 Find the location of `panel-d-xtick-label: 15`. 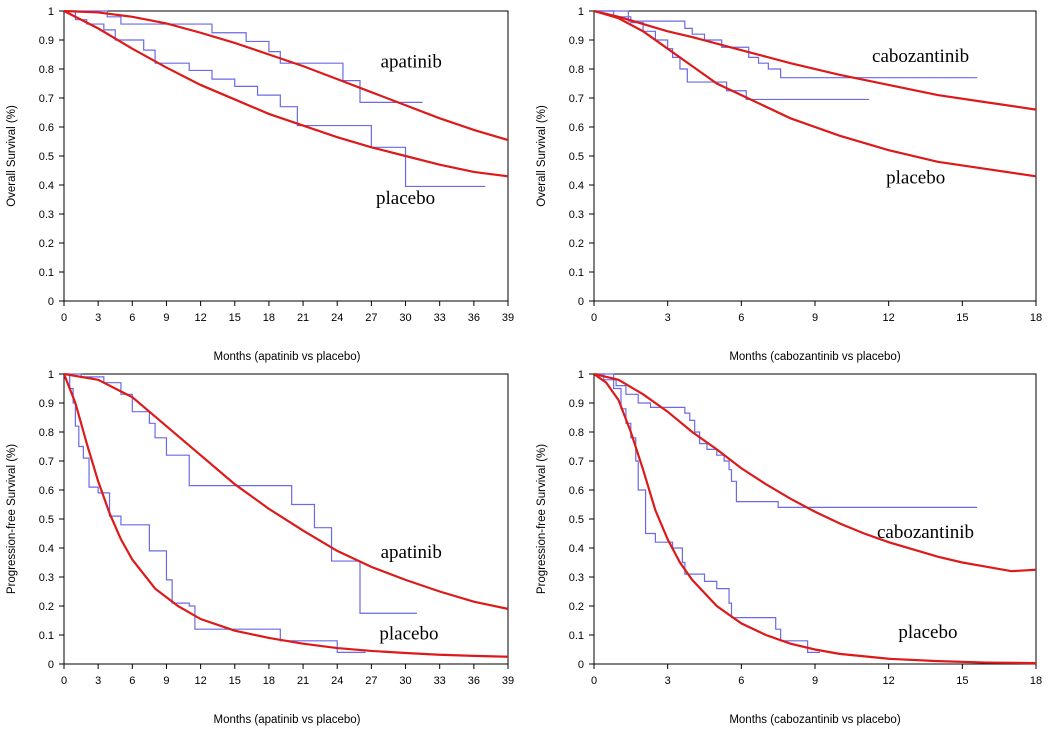

panel-d-xtick-label: 15 is located at coordinates (962, 681).